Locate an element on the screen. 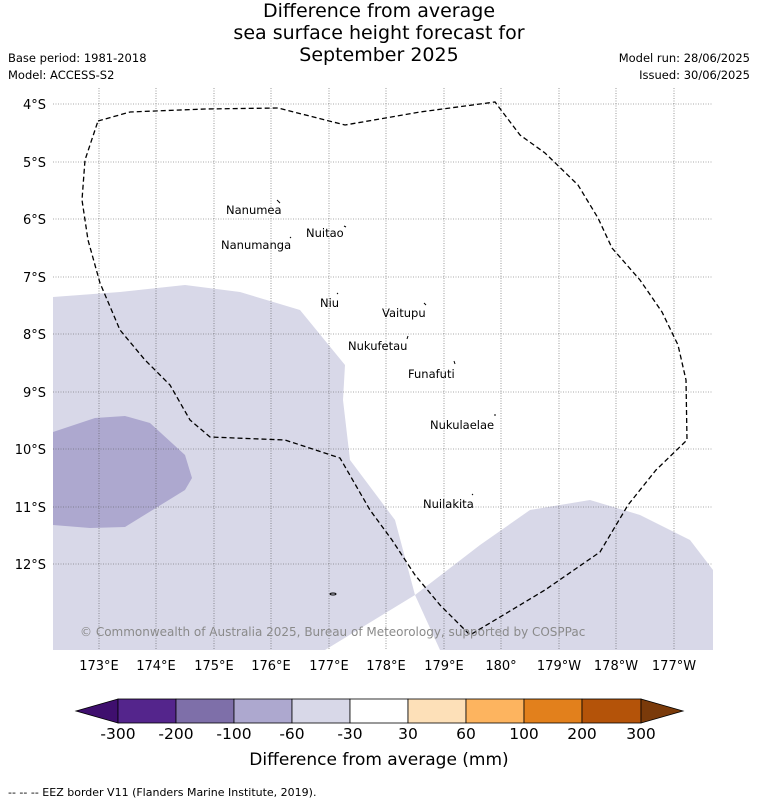 The height and width of the screenshot is (804, 758). island-label-vaitupu: Vaitupu is located at coordinates (404, 313).